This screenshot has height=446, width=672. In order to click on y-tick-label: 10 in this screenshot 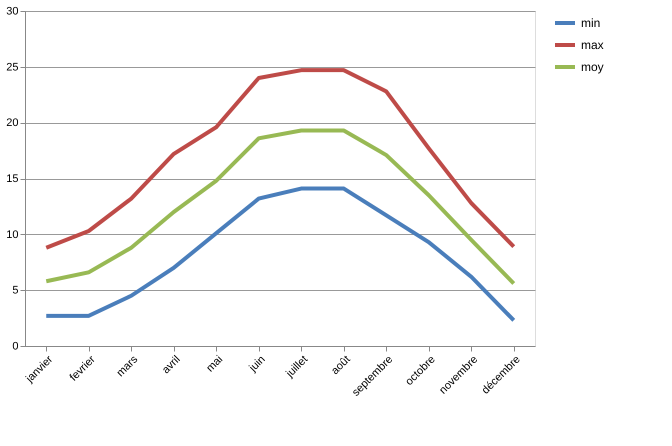, I will do `click(12, 234)`.